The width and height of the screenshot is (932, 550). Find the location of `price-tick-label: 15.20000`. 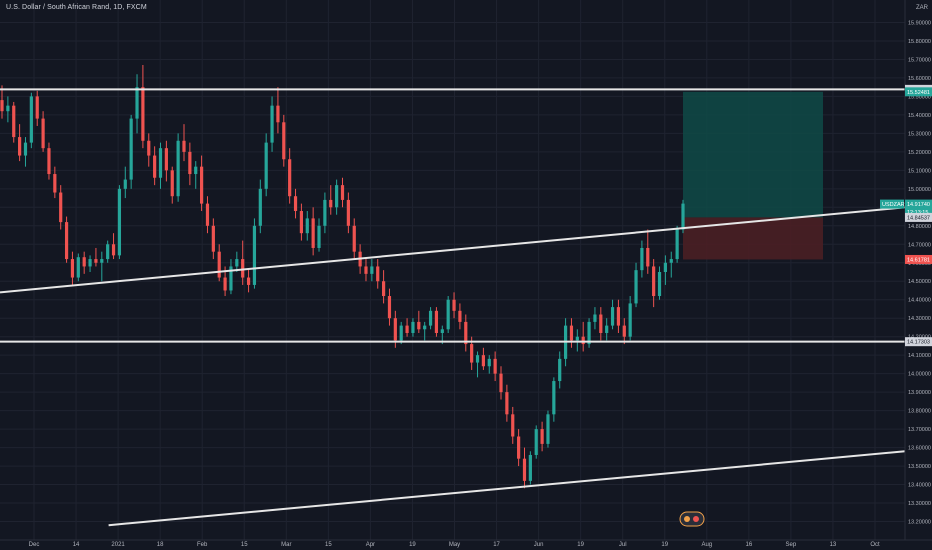

price-tick-label: 15.20000 is located at coordinates (919, 153).